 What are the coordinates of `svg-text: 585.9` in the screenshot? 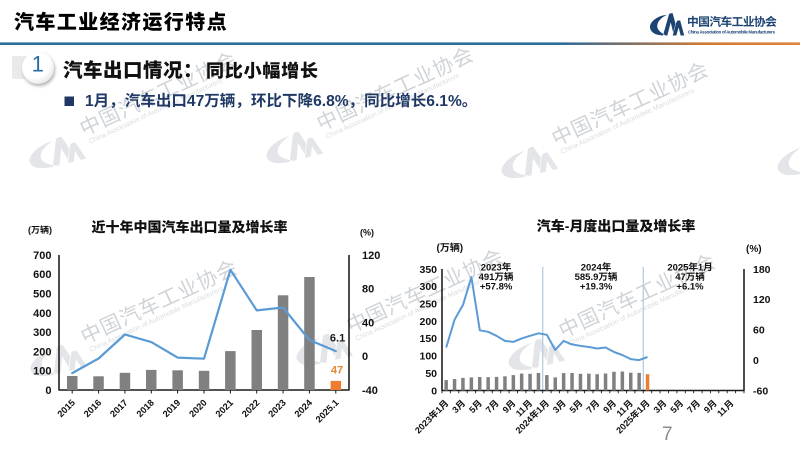 It's located at (587, 277).